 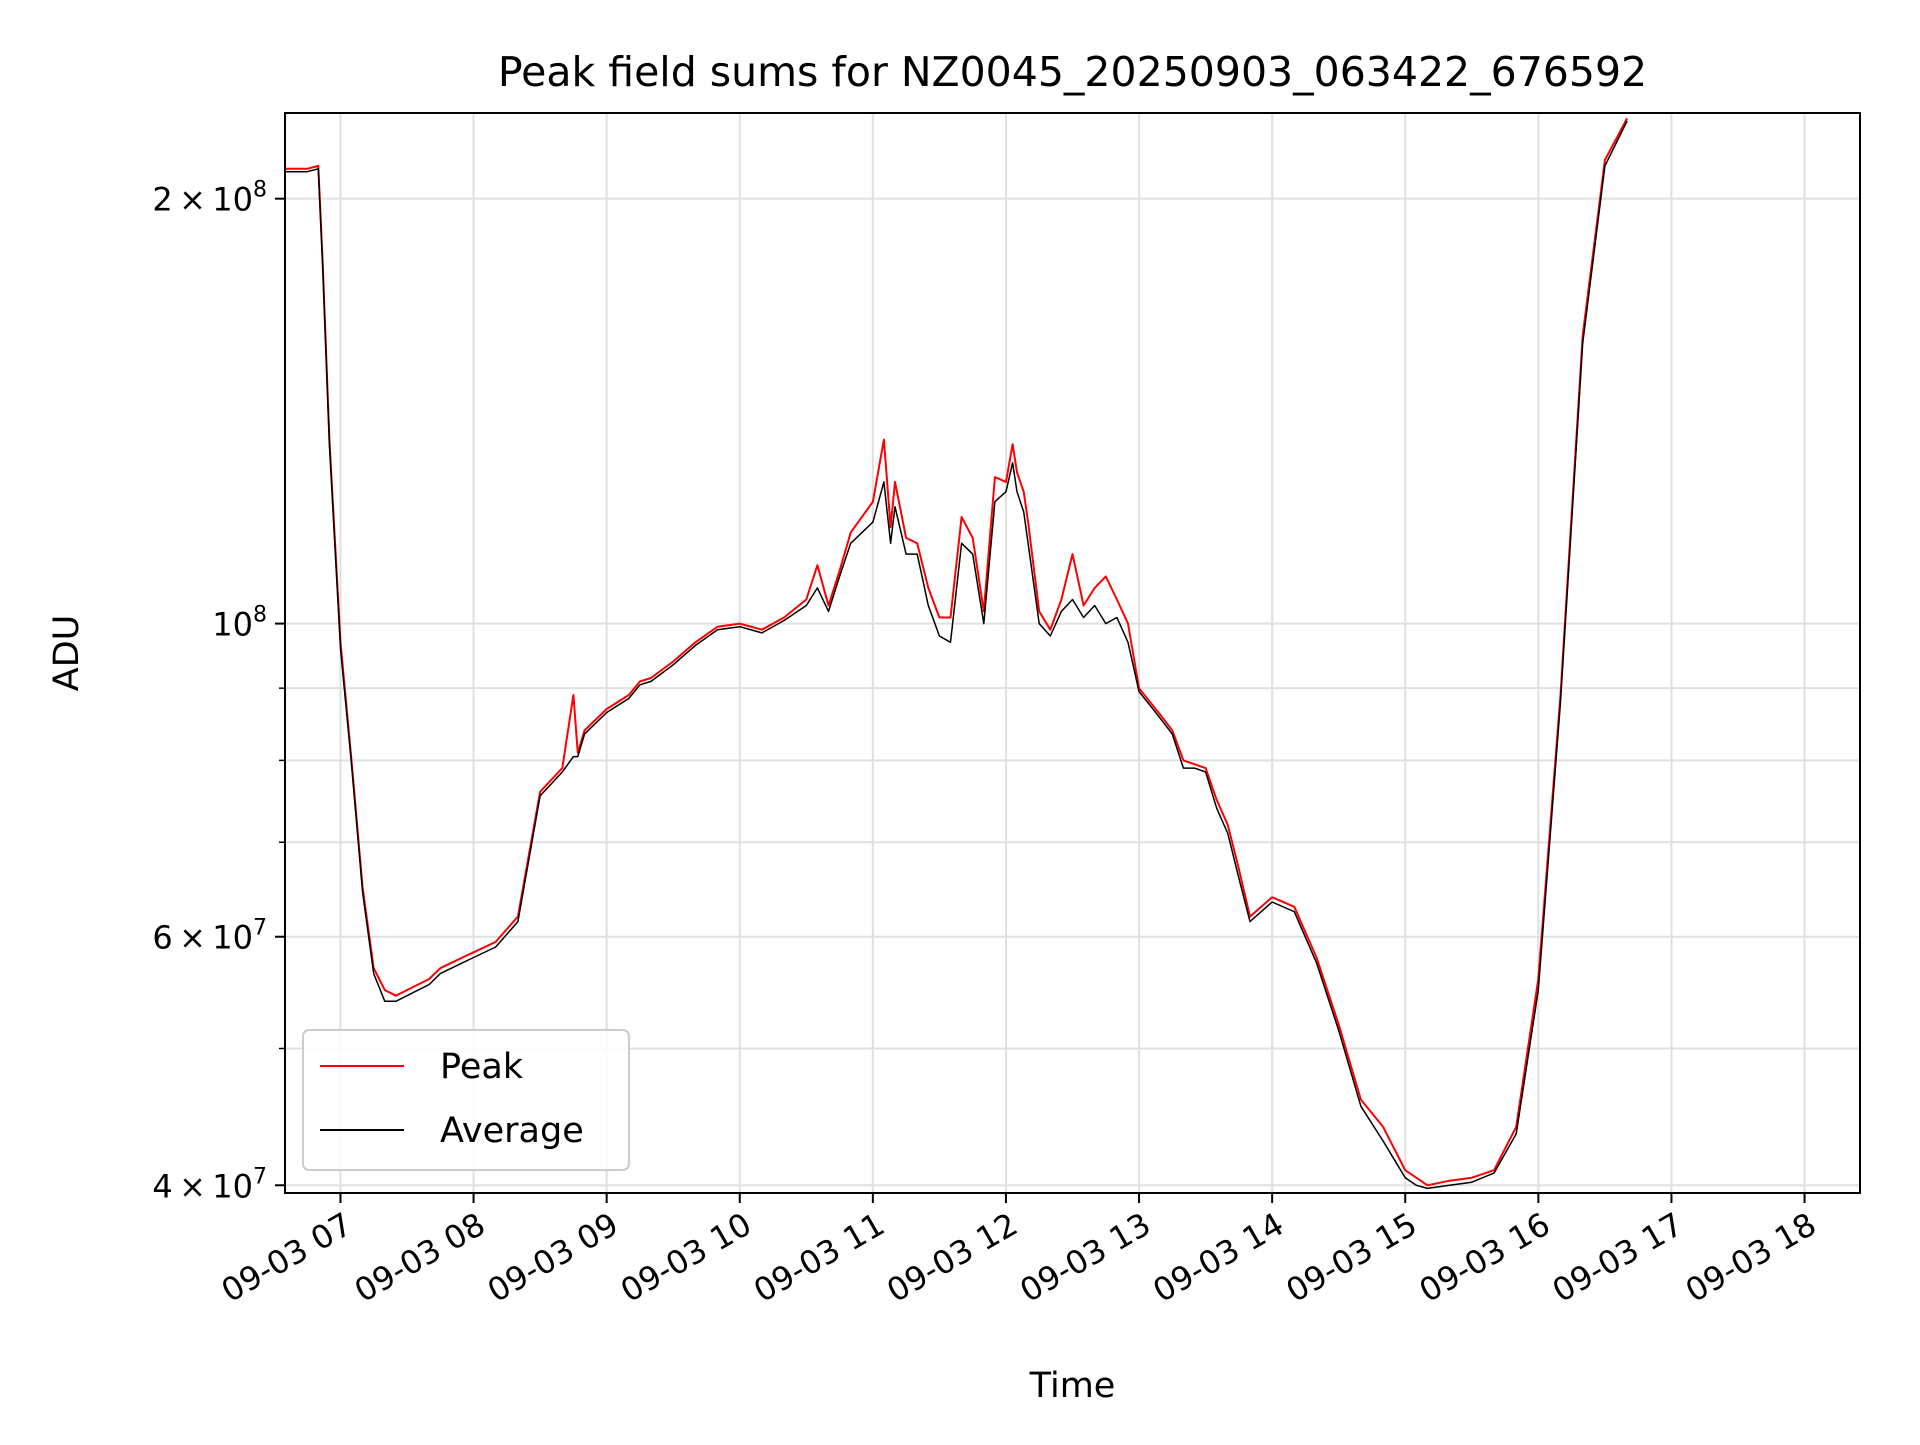 What do you see at coordinates (512, 1131) in the screenshot?
I see `legend-entry-average: Average` at bounding box center [512, 1131].